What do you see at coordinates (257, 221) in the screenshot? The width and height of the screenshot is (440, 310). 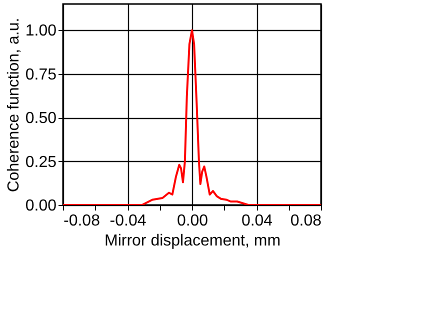 I see `x-tick-label: 0.04` at bounding box center [257, 221].